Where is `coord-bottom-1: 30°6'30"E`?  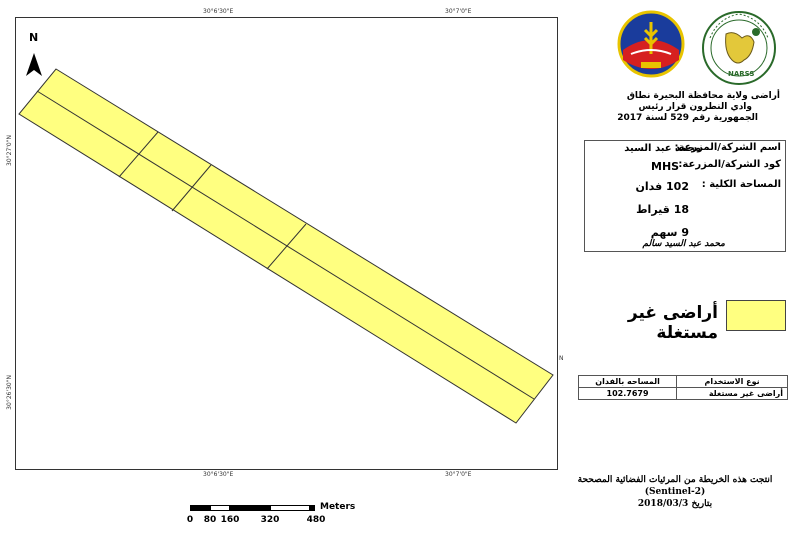
coord-bottom-1: 30°6'30"E is located at coordinates (218, 474).